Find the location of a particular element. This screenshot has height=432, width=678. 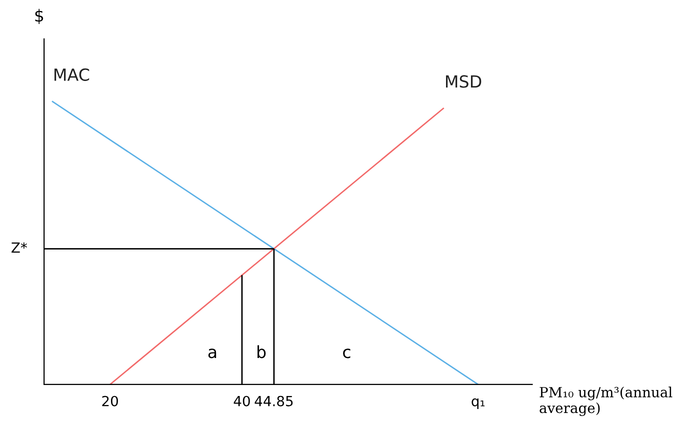

series-label: MSD is located at coordinates (464, 81).